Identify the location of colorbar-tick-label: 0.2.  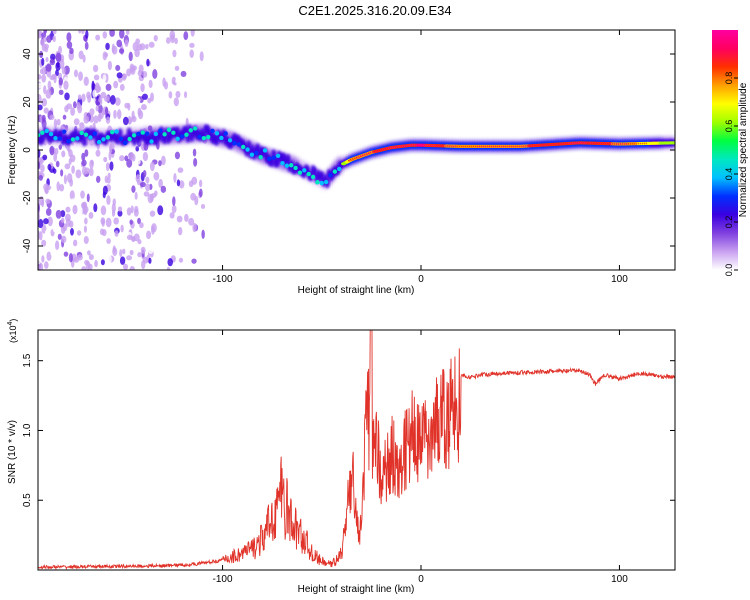
(729, 222).